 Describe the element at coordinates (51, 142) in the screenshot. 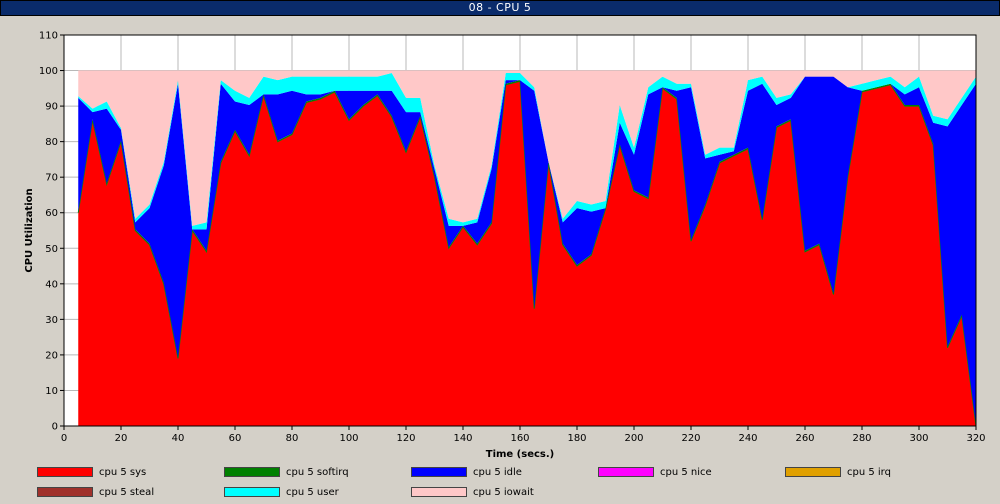

I see `y-tick-label: 80` at that location.